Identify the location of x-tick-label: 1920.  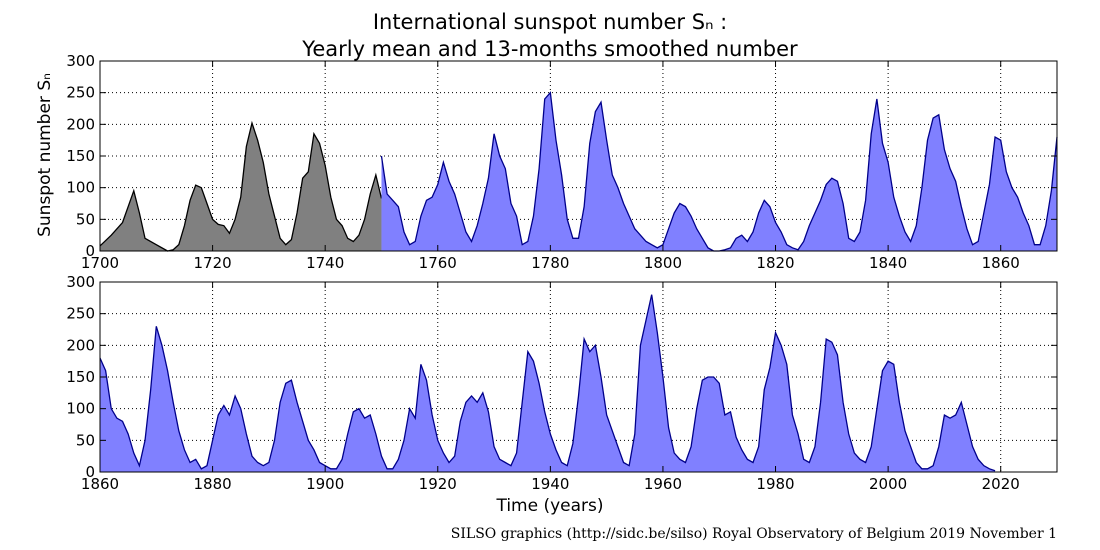
(438, 484).